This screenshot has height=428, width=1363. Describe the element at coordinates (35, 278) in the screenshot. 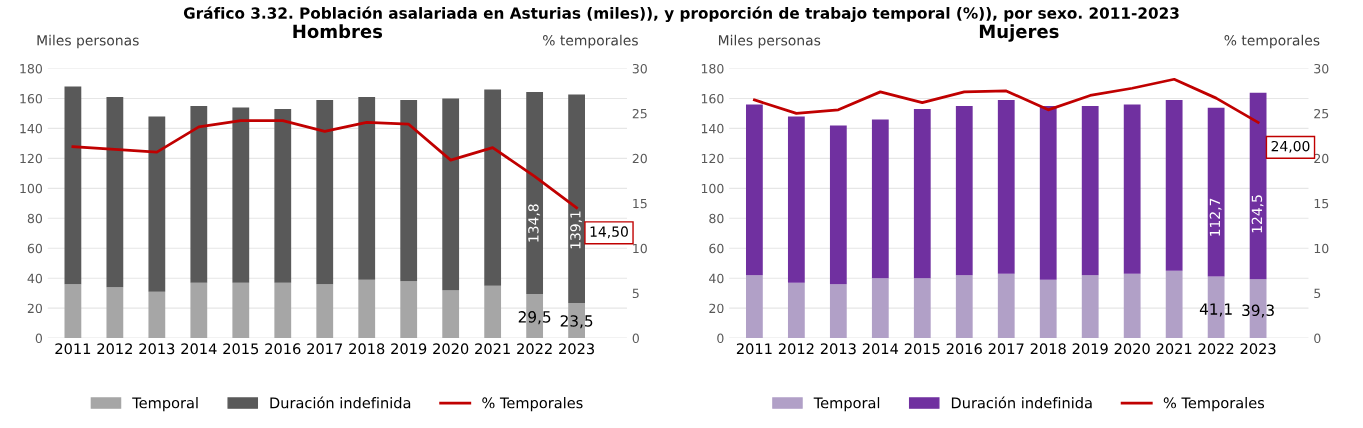

I see `y-tick-label: 40` at that location.